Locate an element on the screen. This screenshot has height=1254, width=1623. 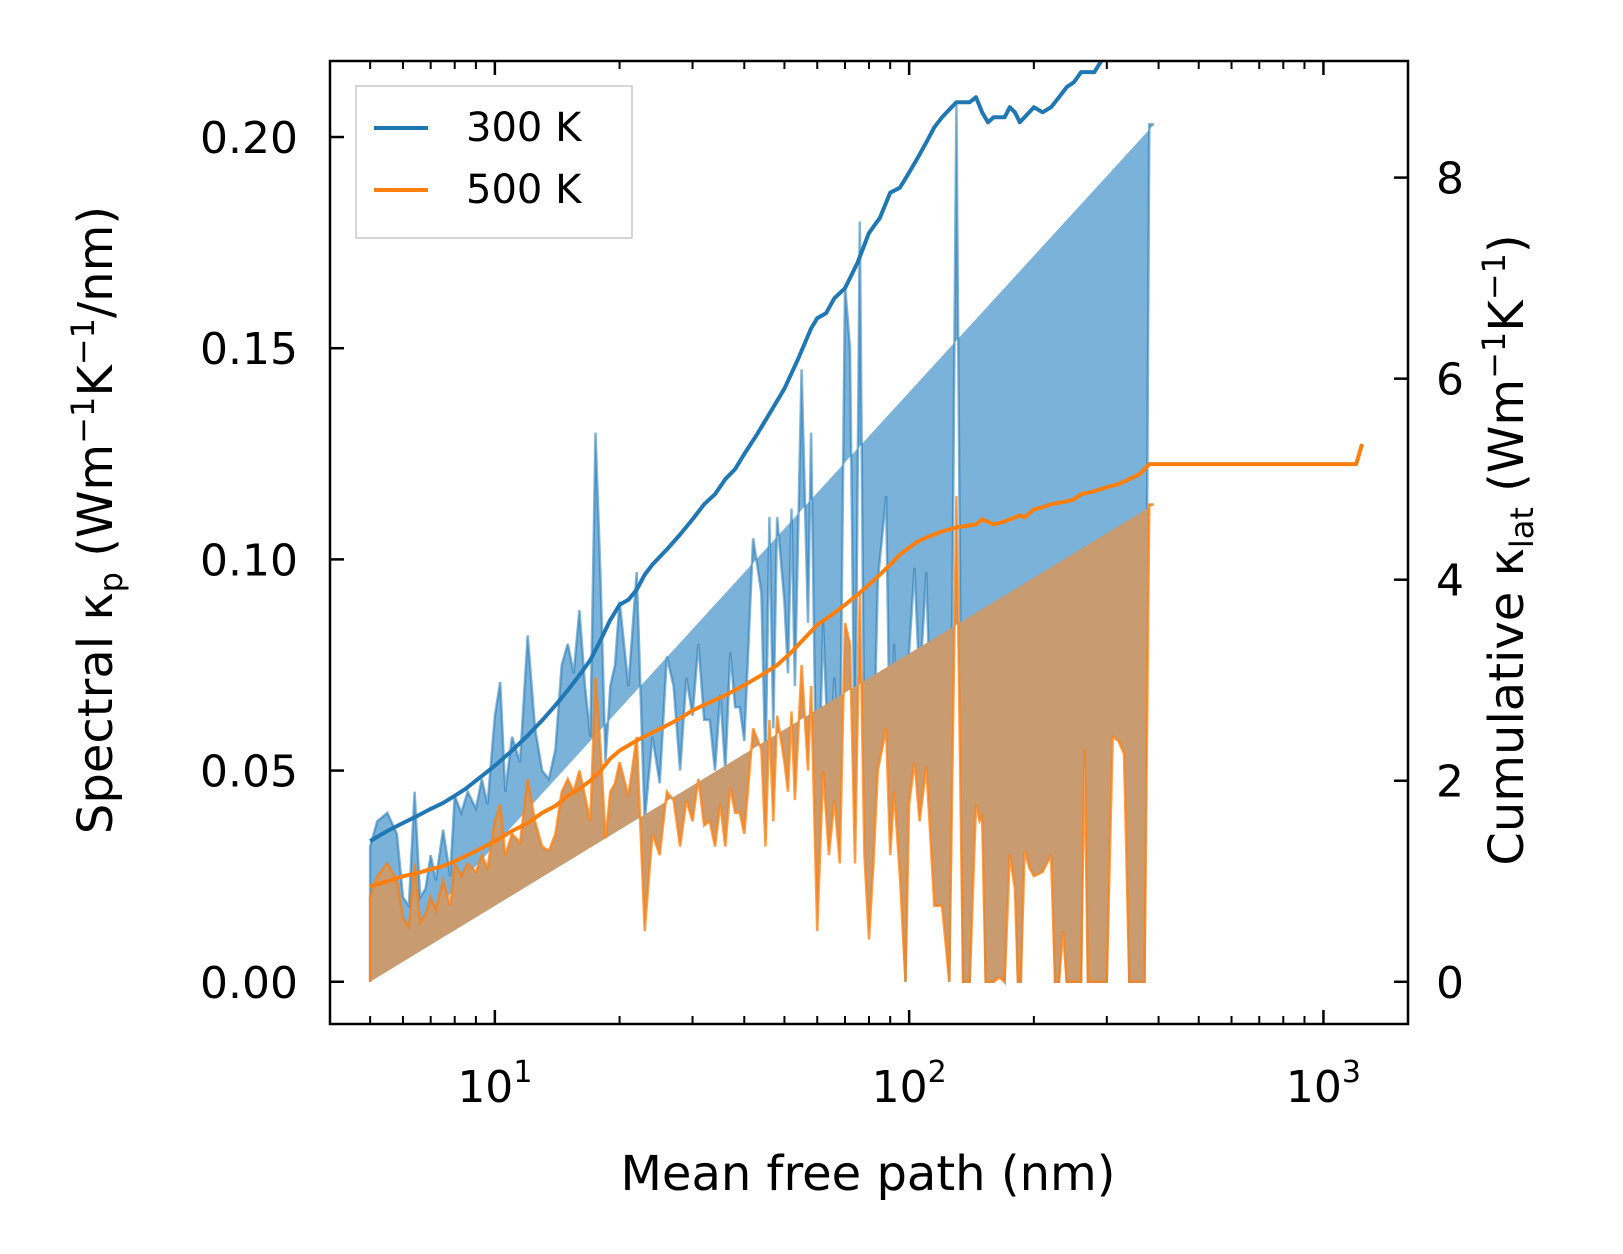
y-right-label-units-open: (Wm is located at coordinates (1507, 443).